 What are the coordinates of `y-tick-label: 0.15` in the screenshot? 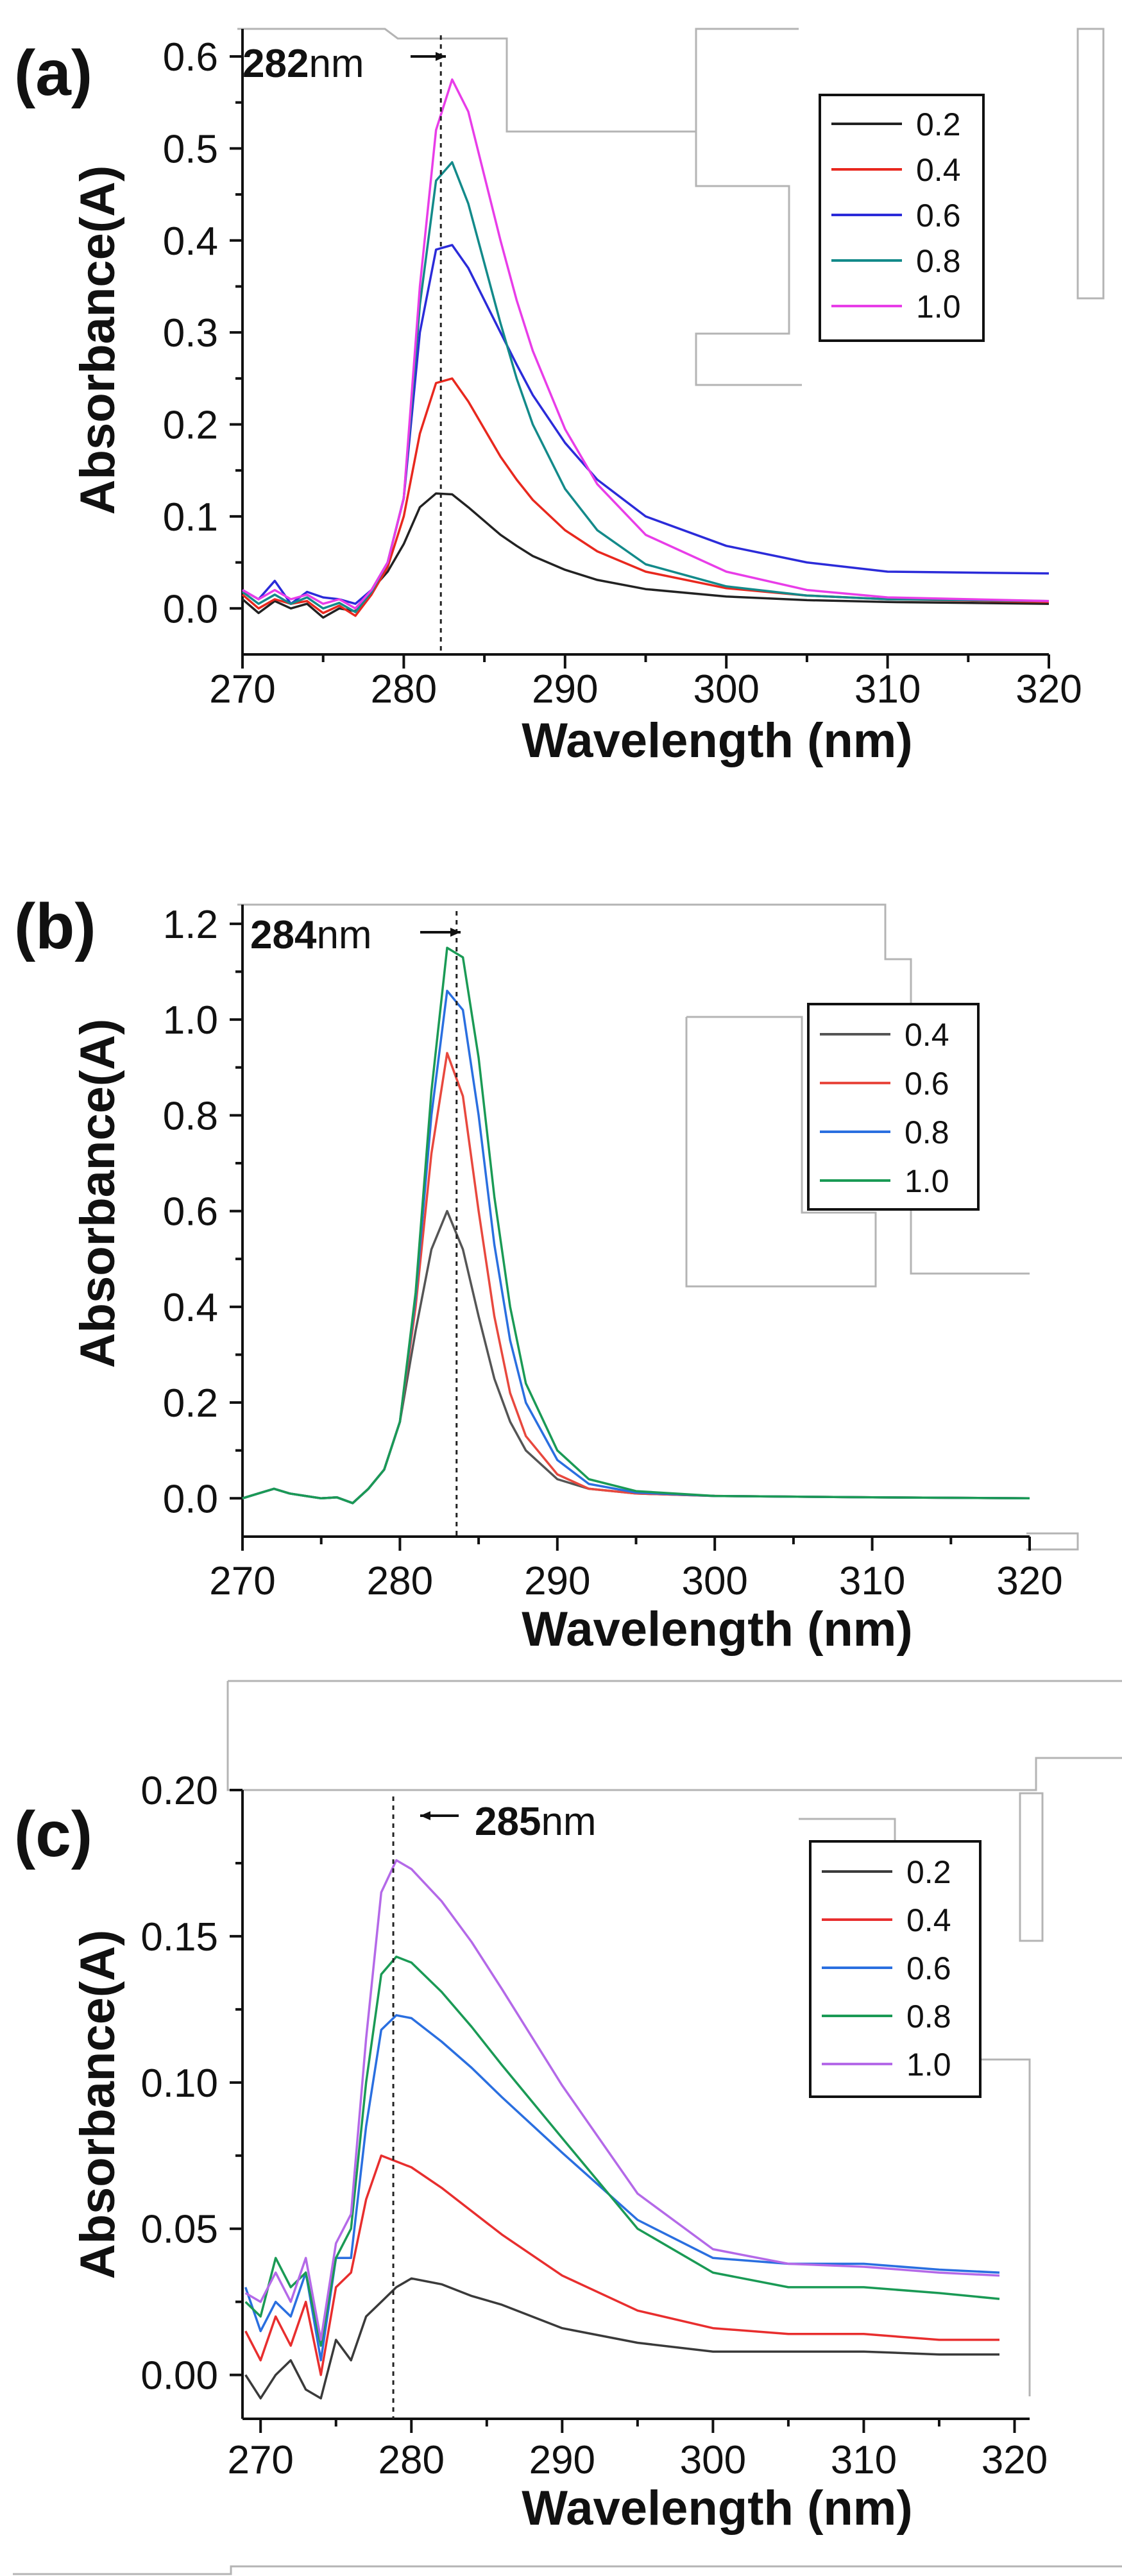 It's located at (179, 1937).